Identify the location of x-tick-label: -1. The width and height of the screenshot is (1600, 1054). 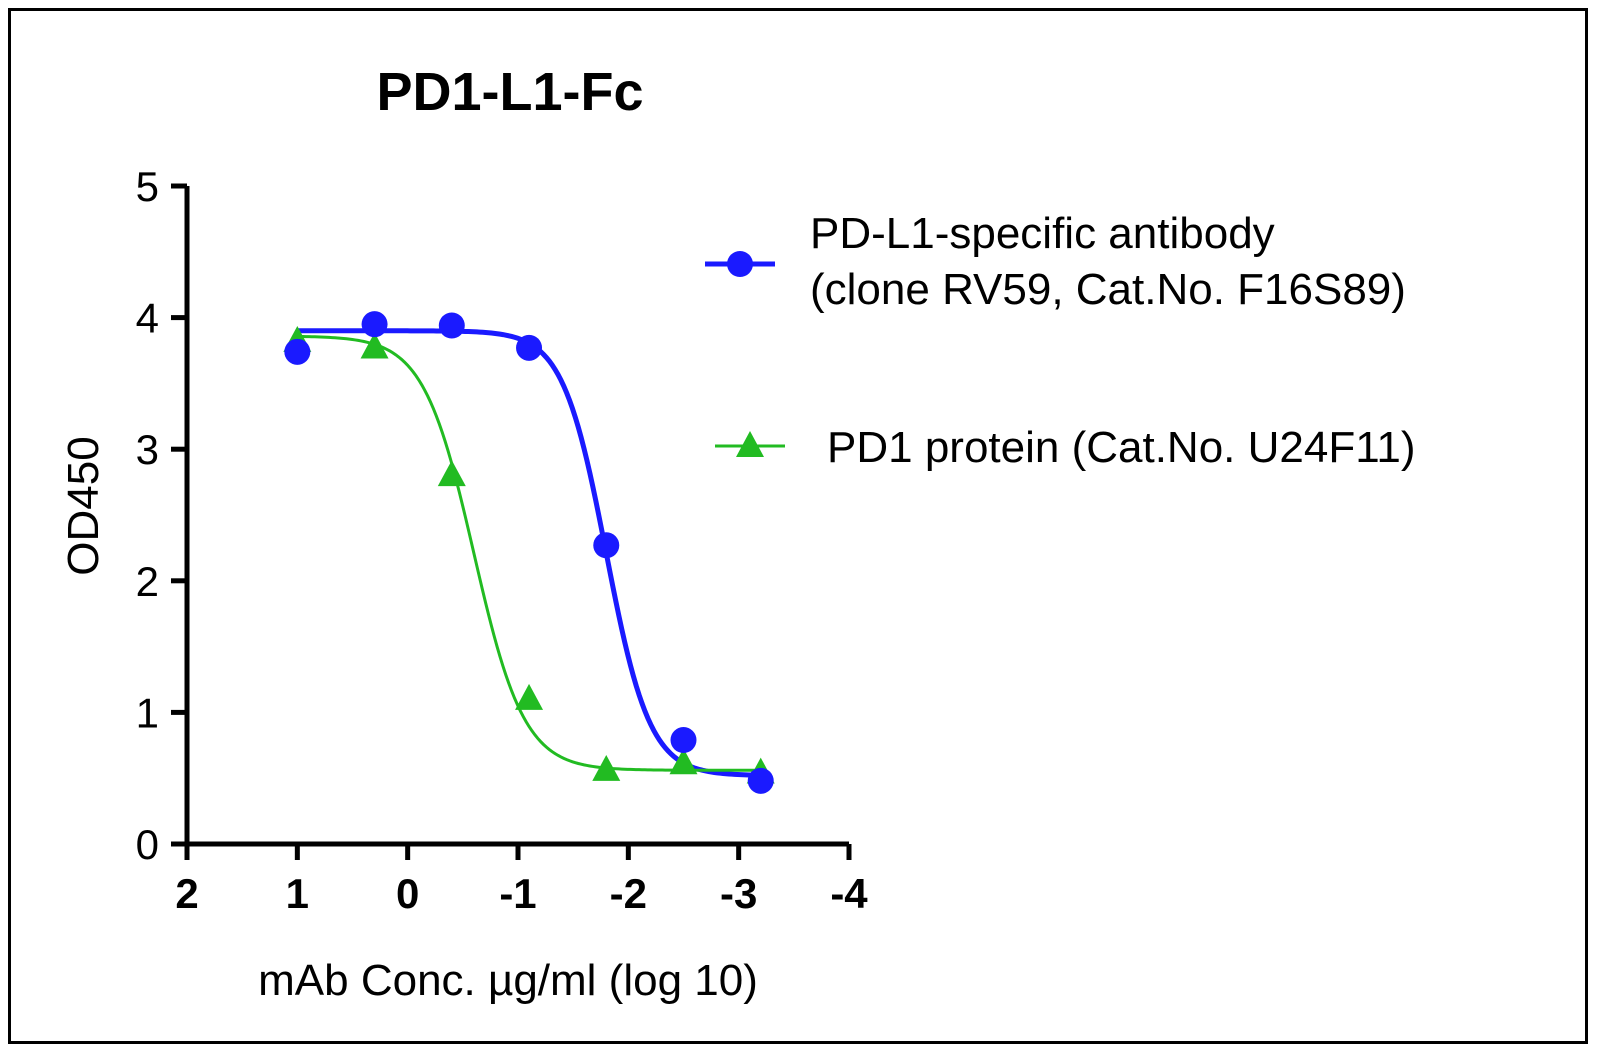
(517, 893).